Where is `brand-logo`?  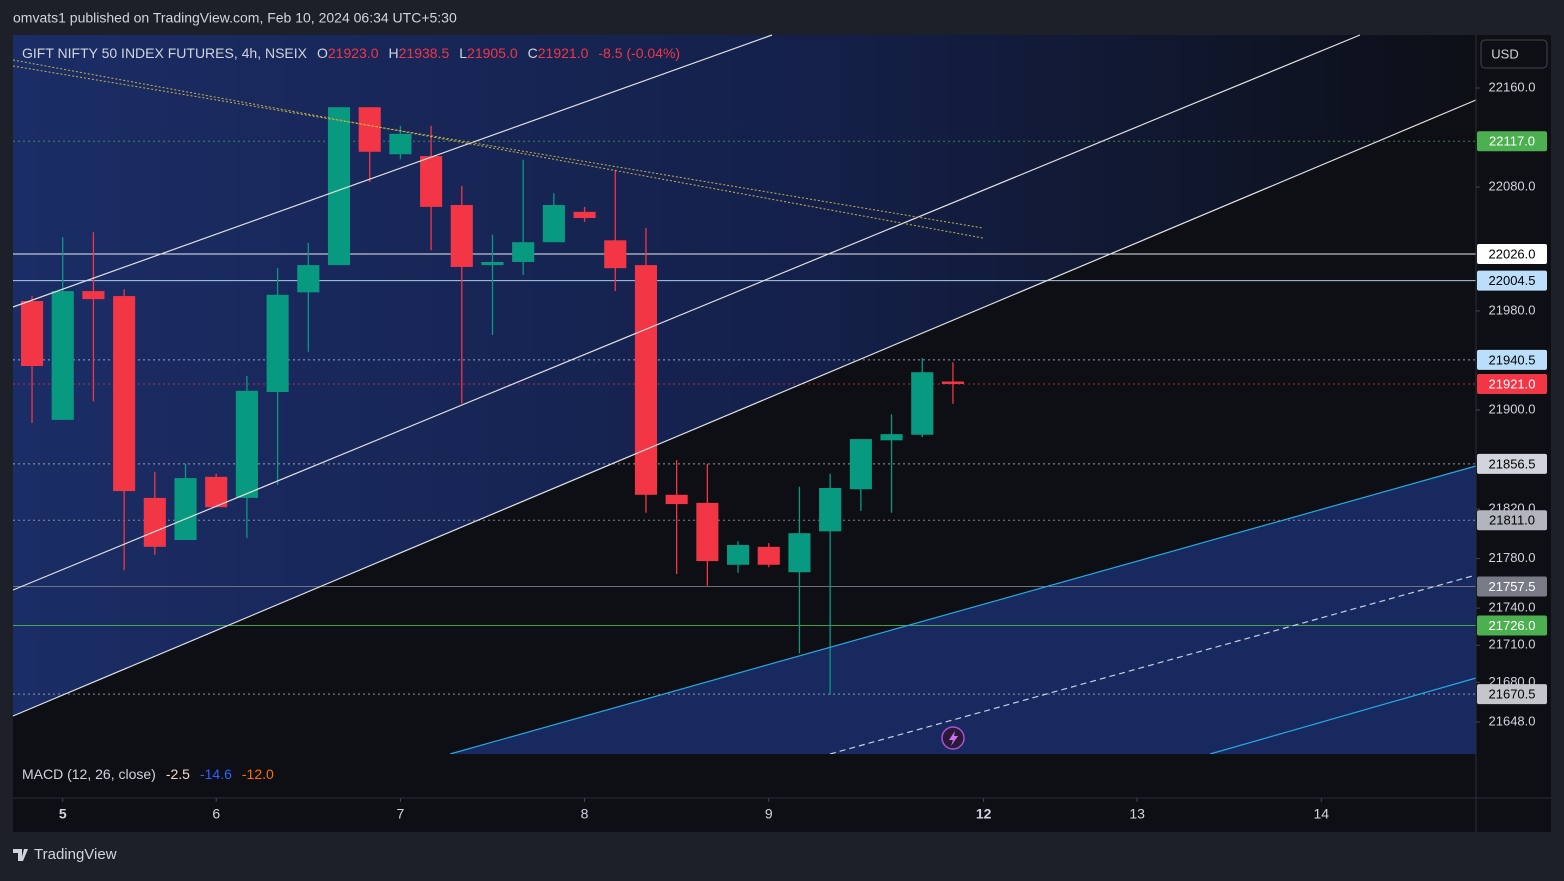
brand-logo is located at coordinates (20, 855).